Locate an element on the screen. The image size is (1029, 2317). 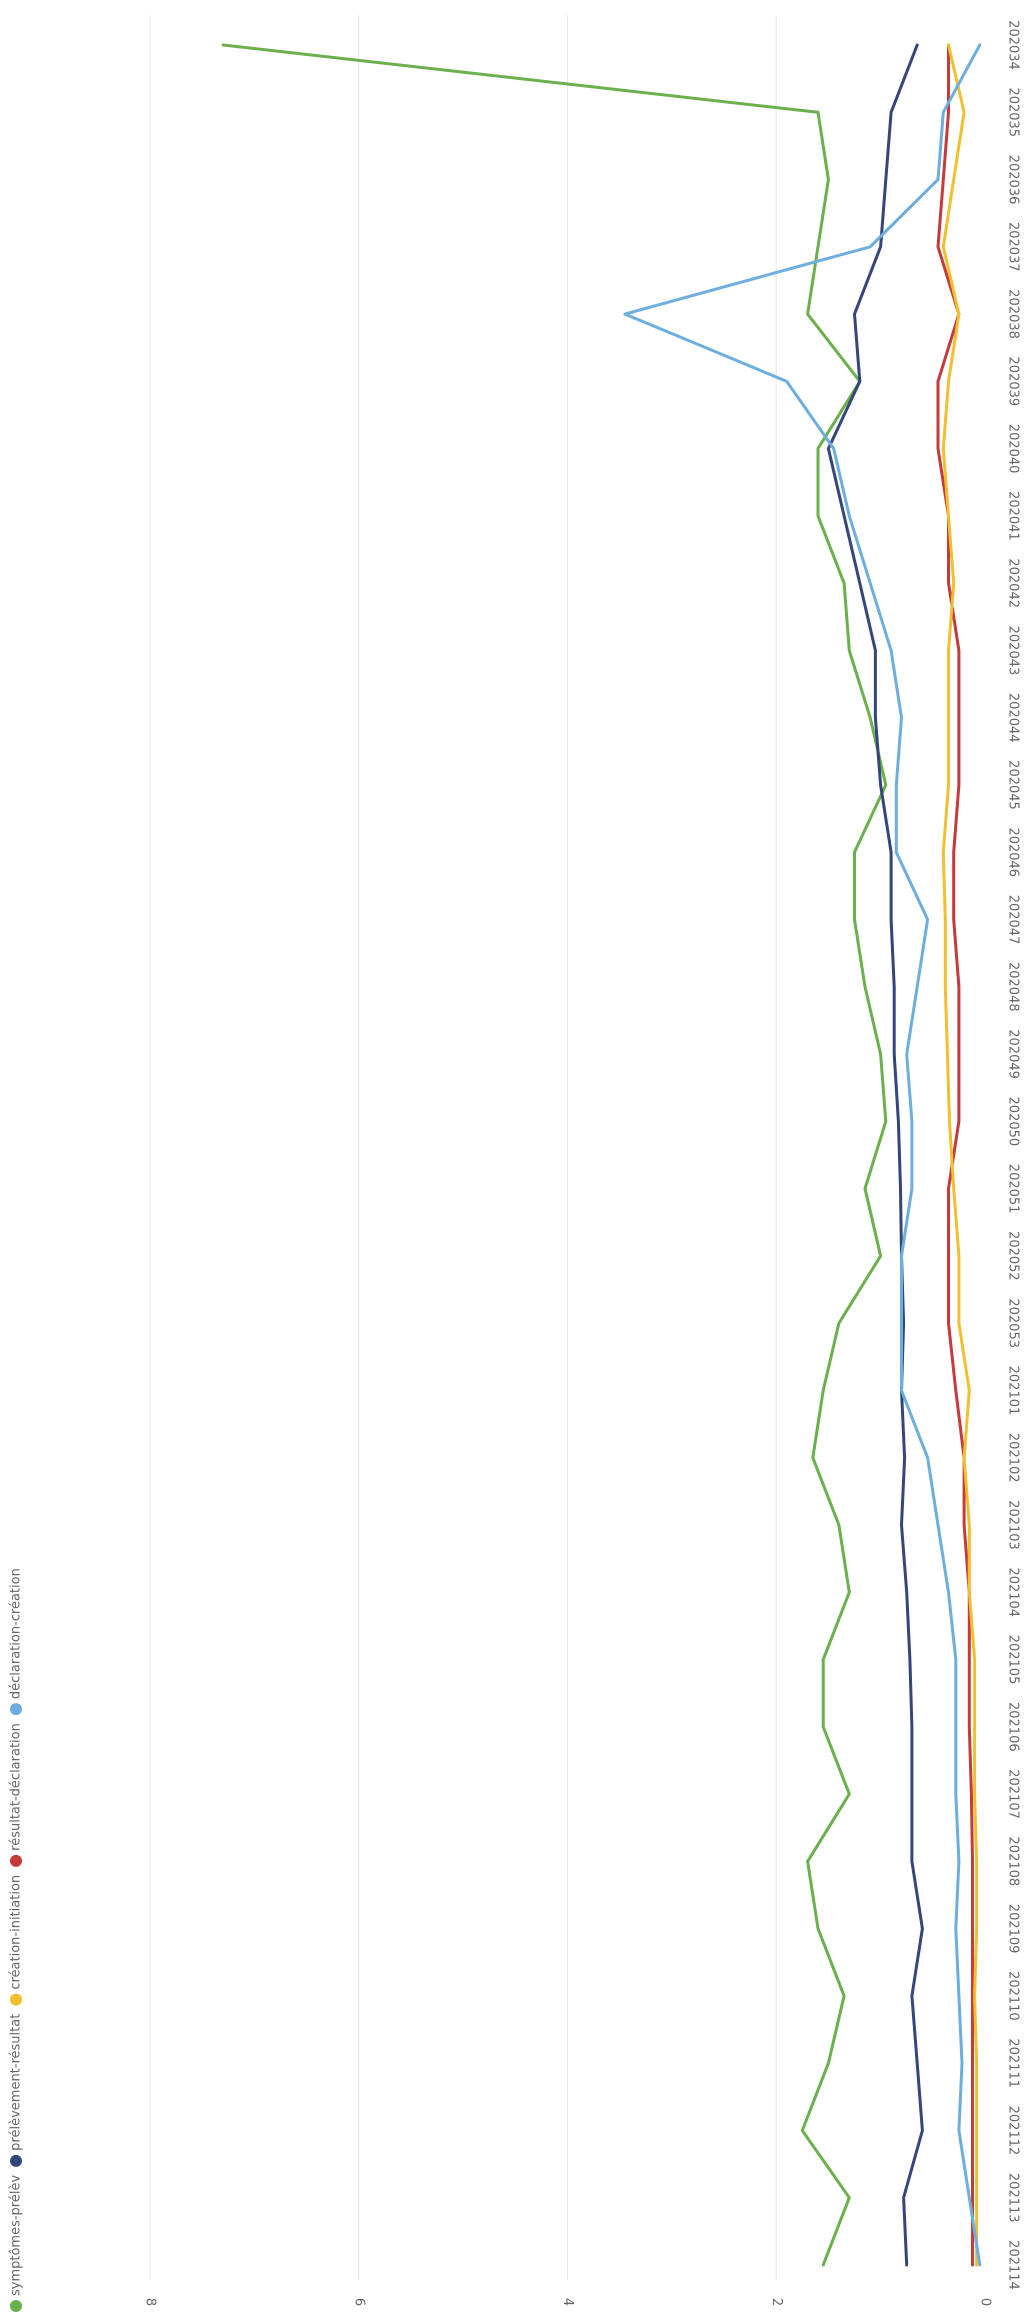
category-tick-label: 202049 is located at coordinates (1013, 1054).